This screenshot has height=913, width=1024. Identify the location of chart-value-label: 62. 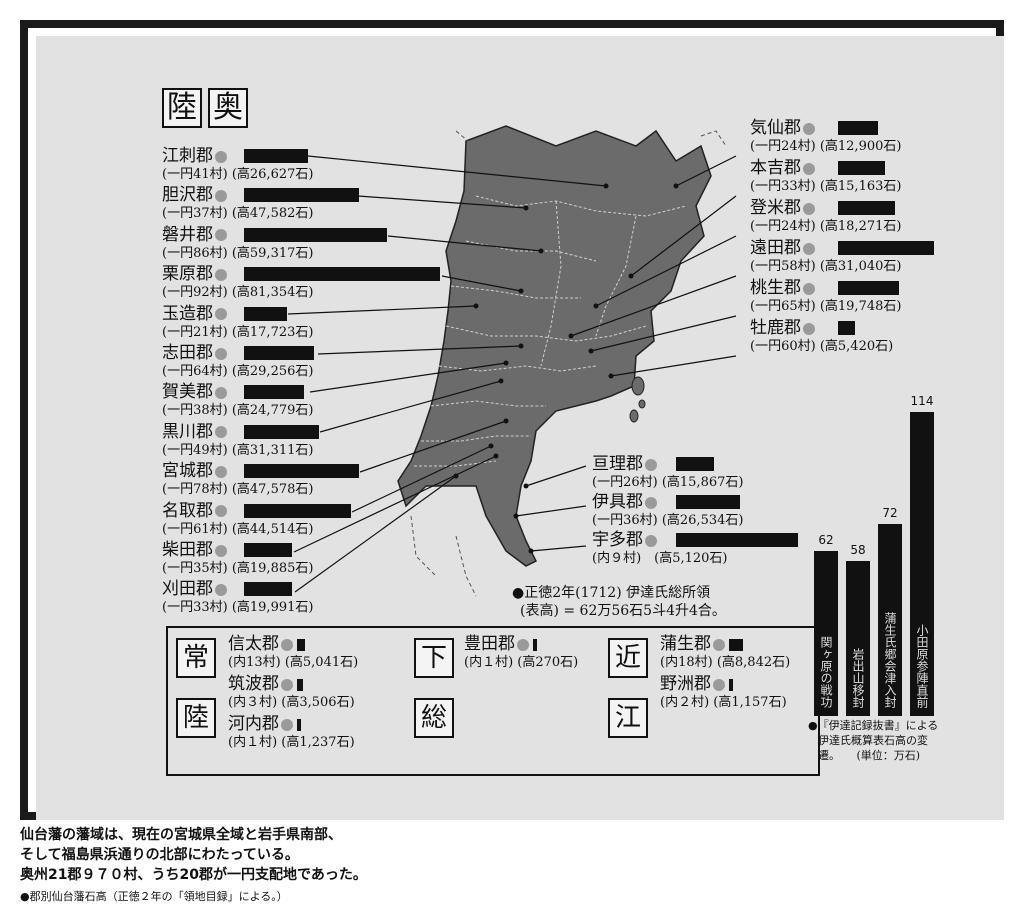
(826, 539).